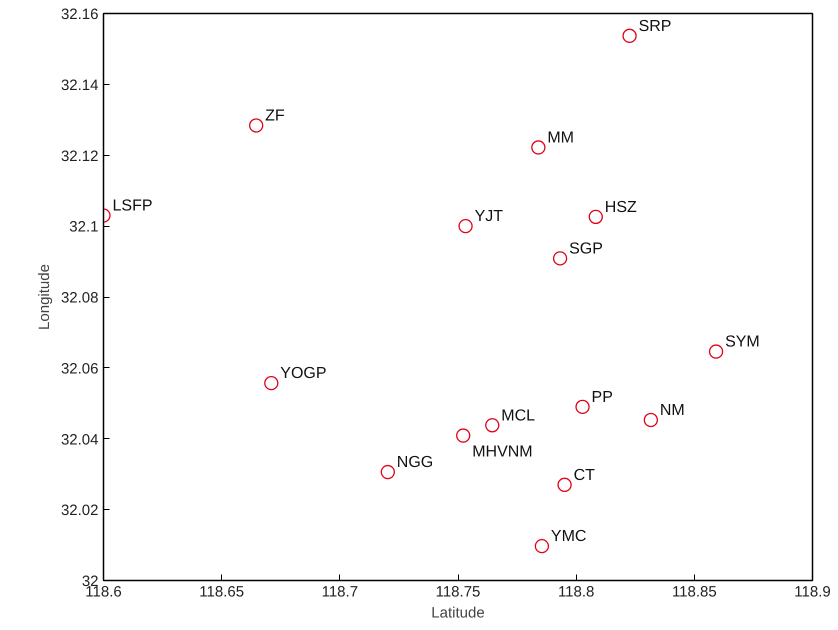 The image size is (838, 630). Describe the element at coordinates (585, 475) in the screenshot. I see `annotation: CT` at that location.